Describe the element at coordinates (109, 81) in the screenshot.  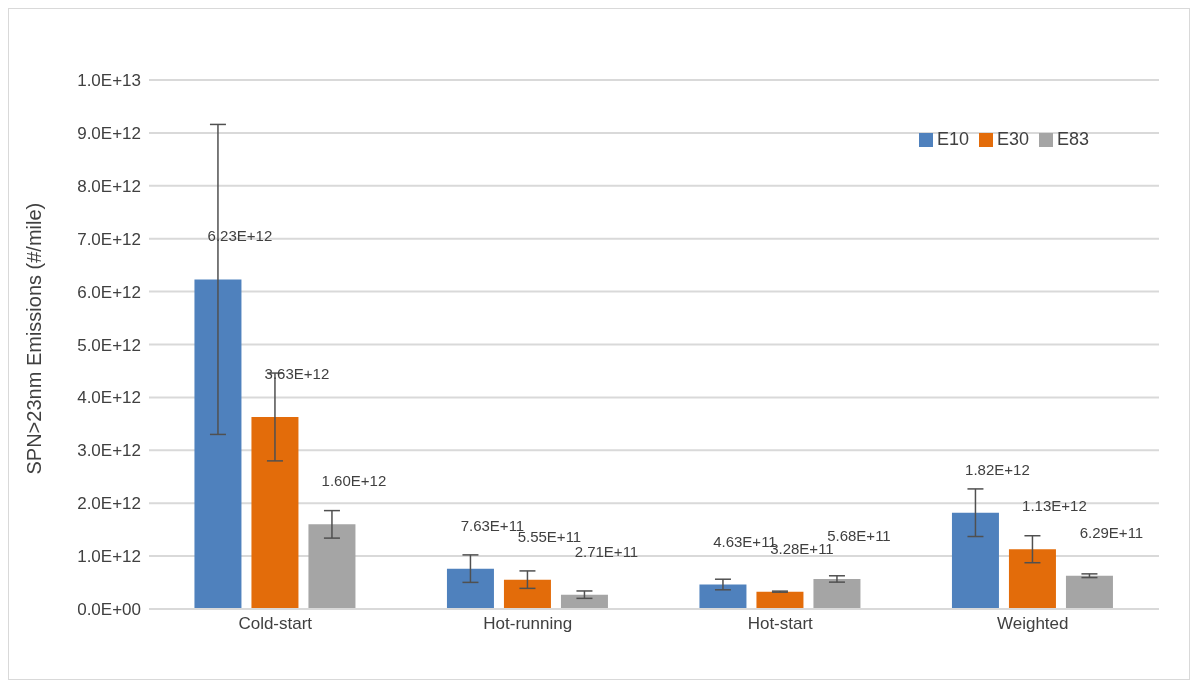
I see `y-tick-label: 1.0E+13` at that location.